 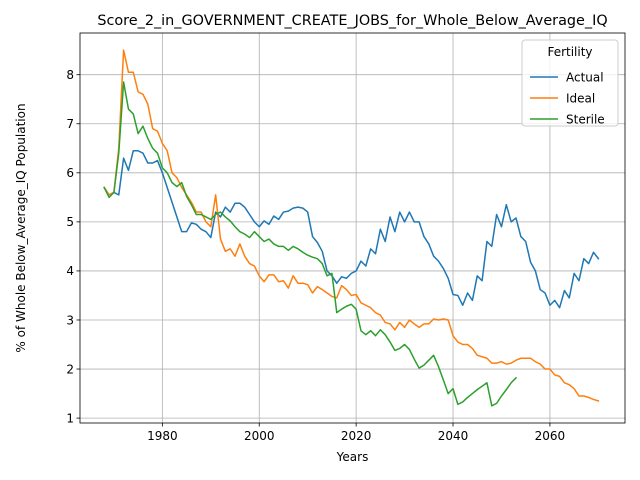 What do you see at coordinates (70, 222) in the screenshot?
I see `y-tick-label-5: 5` at bounding box center [70, 222].